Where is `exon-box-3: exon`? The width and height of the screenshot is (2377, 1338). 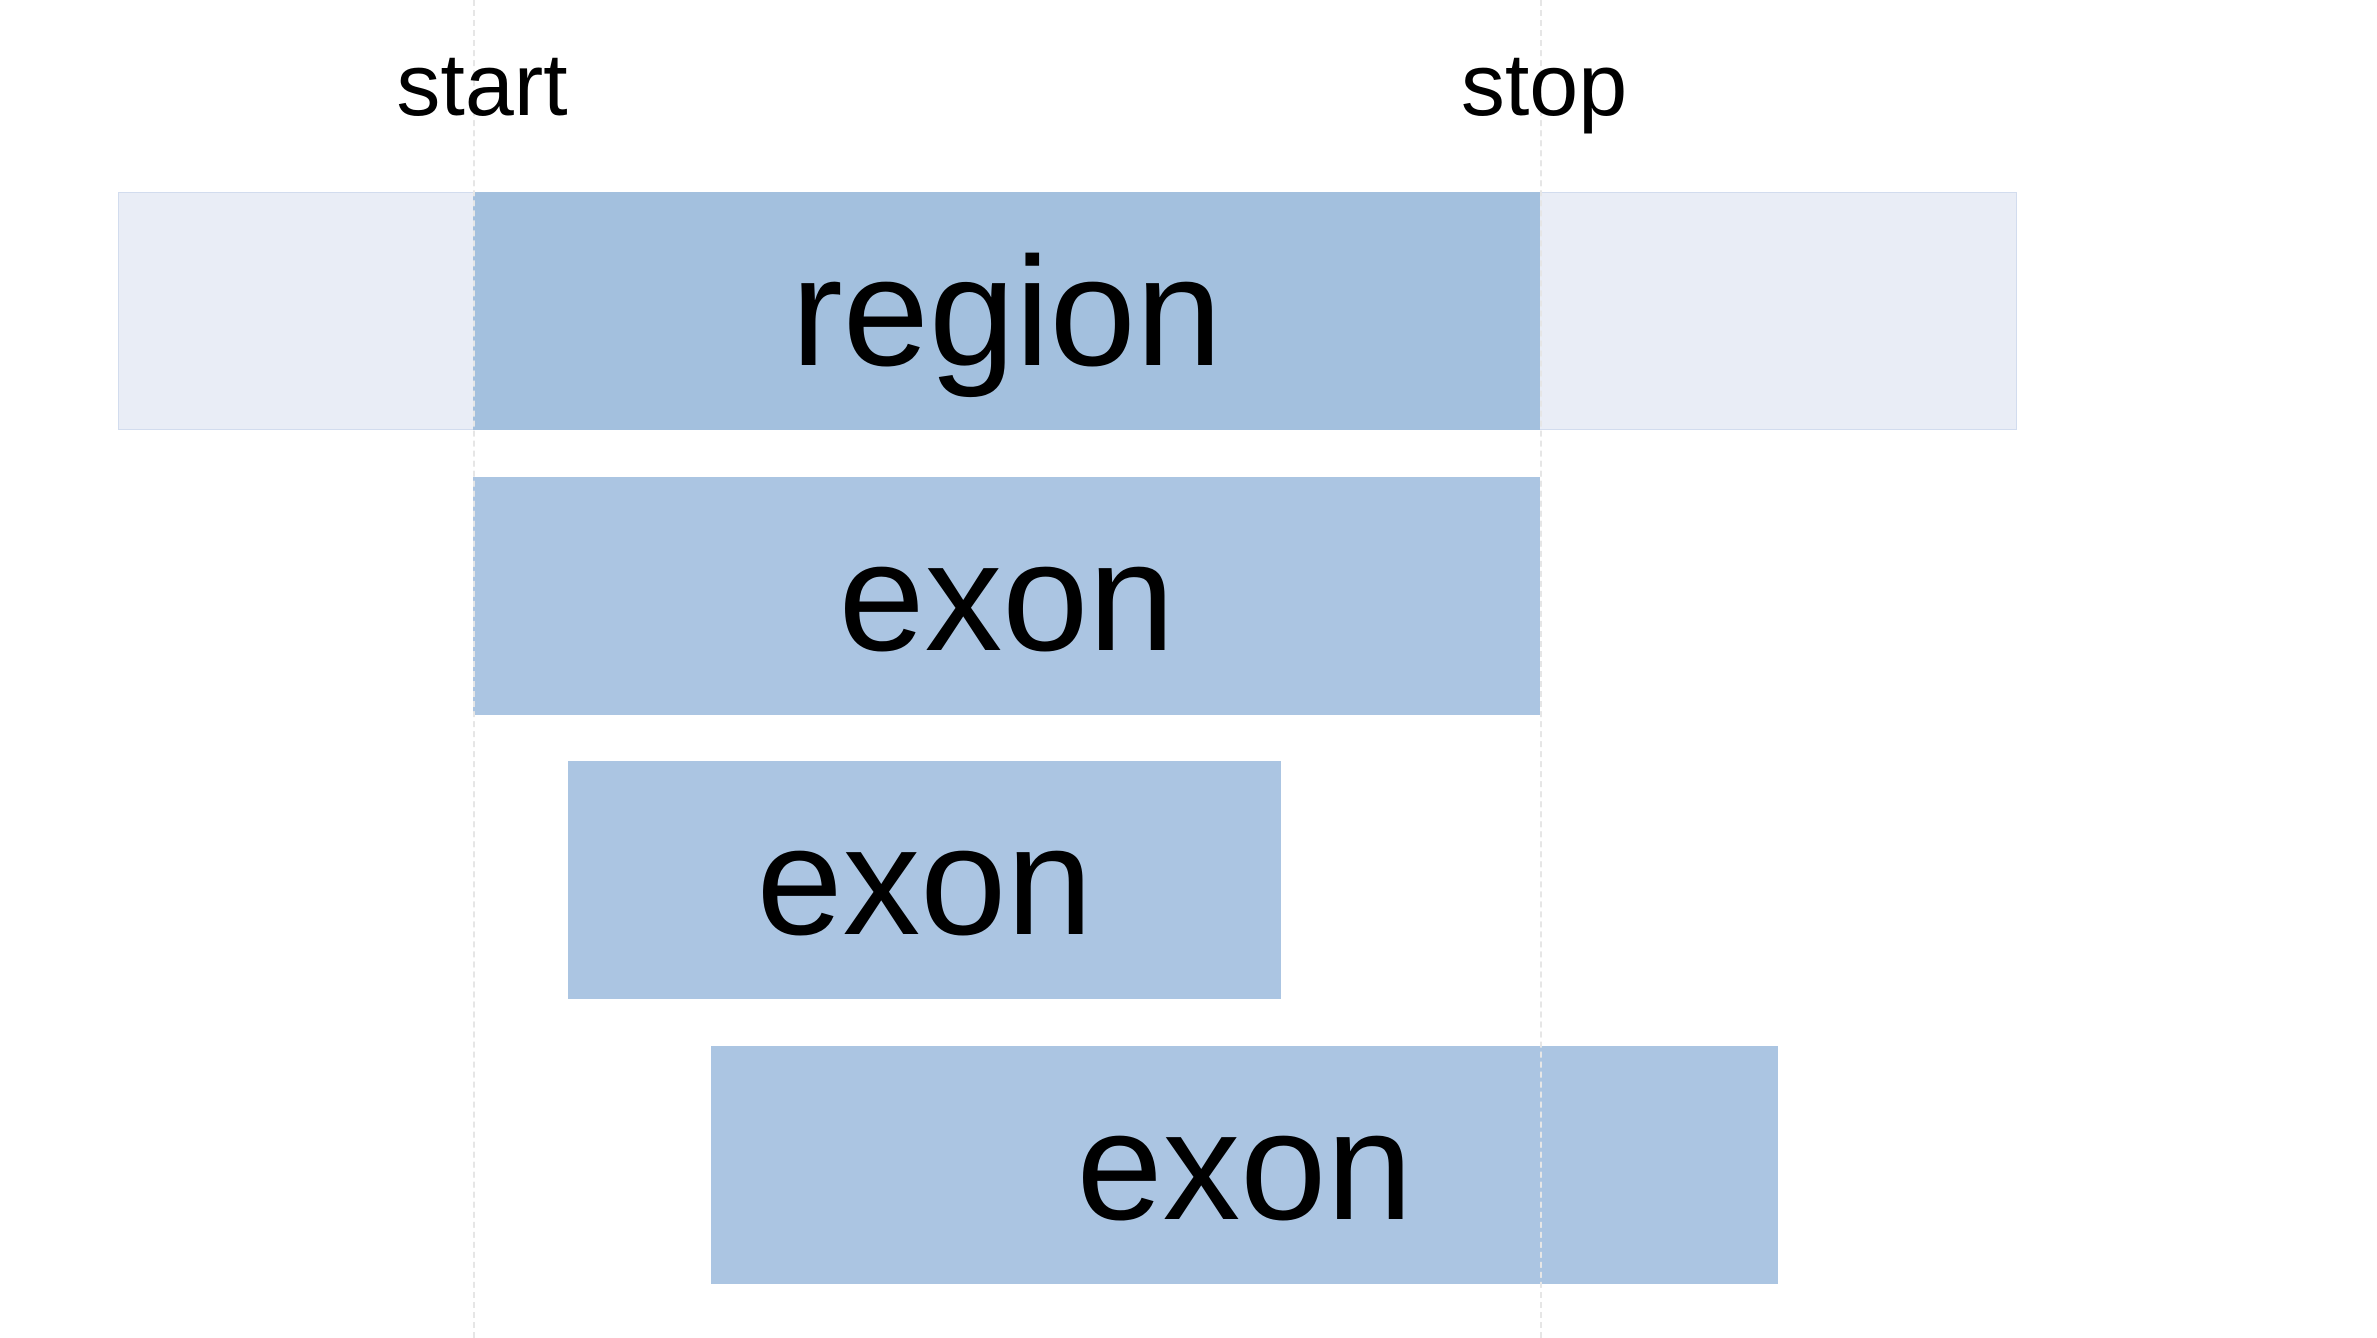
exon-box-3: exon is located at coordinates (1244, 1165).